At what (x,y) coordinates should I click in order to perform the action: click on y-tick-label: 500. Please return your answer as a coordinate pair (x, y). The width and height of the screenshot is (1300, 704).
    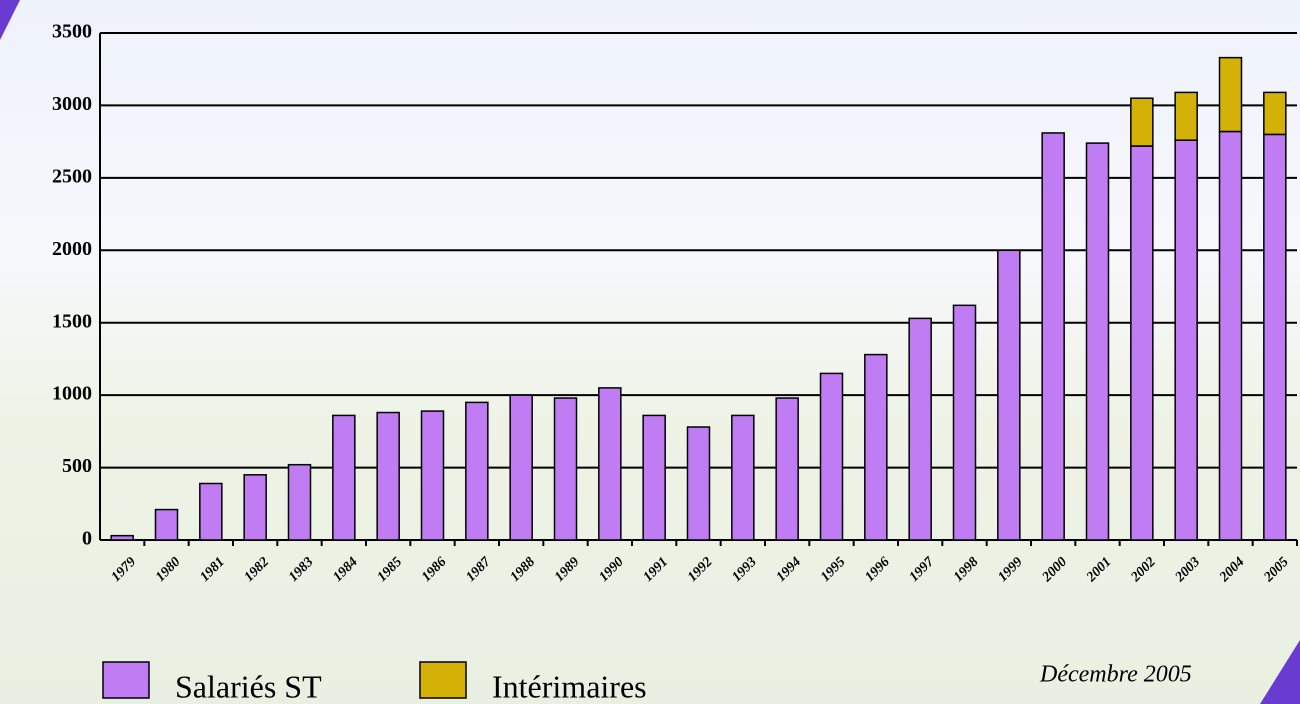
    Looking at the image, I should click on (77, 466).